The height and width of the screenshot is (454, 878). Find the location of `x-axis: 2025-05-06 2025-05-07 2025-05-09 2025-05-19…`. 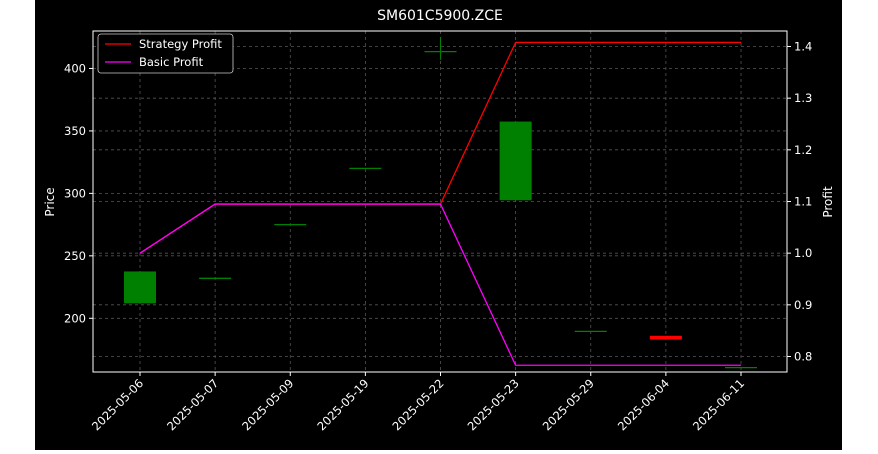

x-axis: 2025-05-06 2025-05-07 2025-05-09 2025-05-19… is located at coordinates (418, 402).